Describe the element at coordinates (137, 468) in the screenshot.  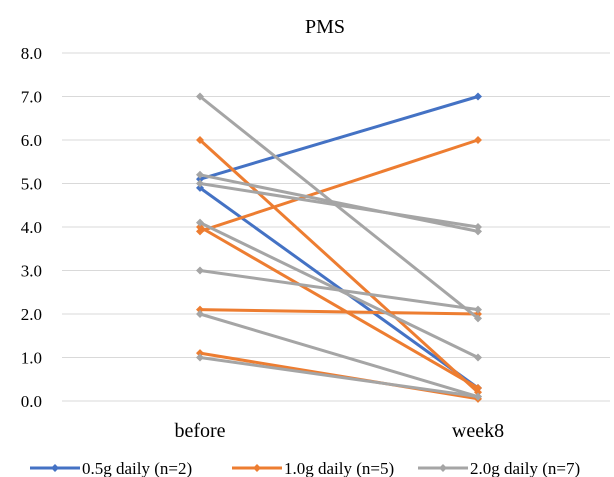
I see `legend-label: 0.5g daily (n=2)` at that location.